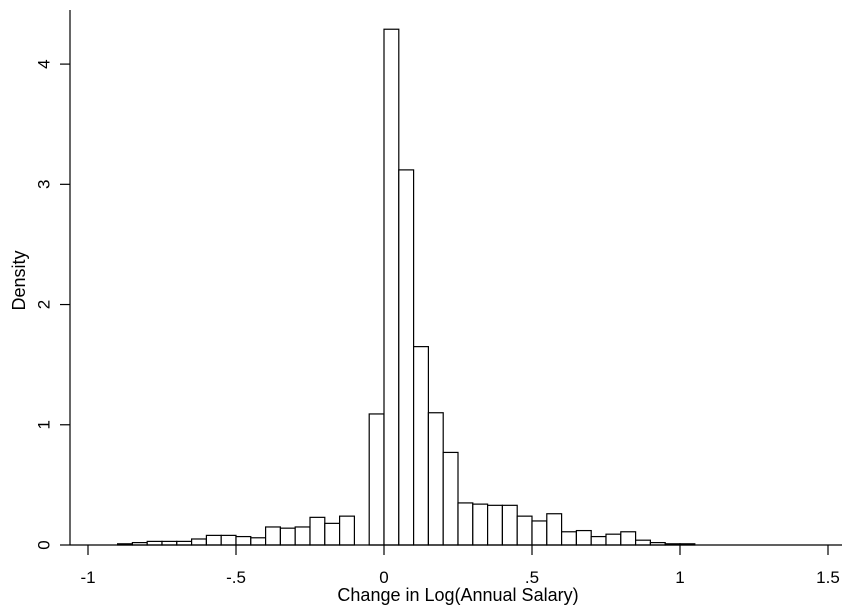 The width and height of the screenshot is (844, 606). I want to click on y-tick-label: 1, so click(43, 424).